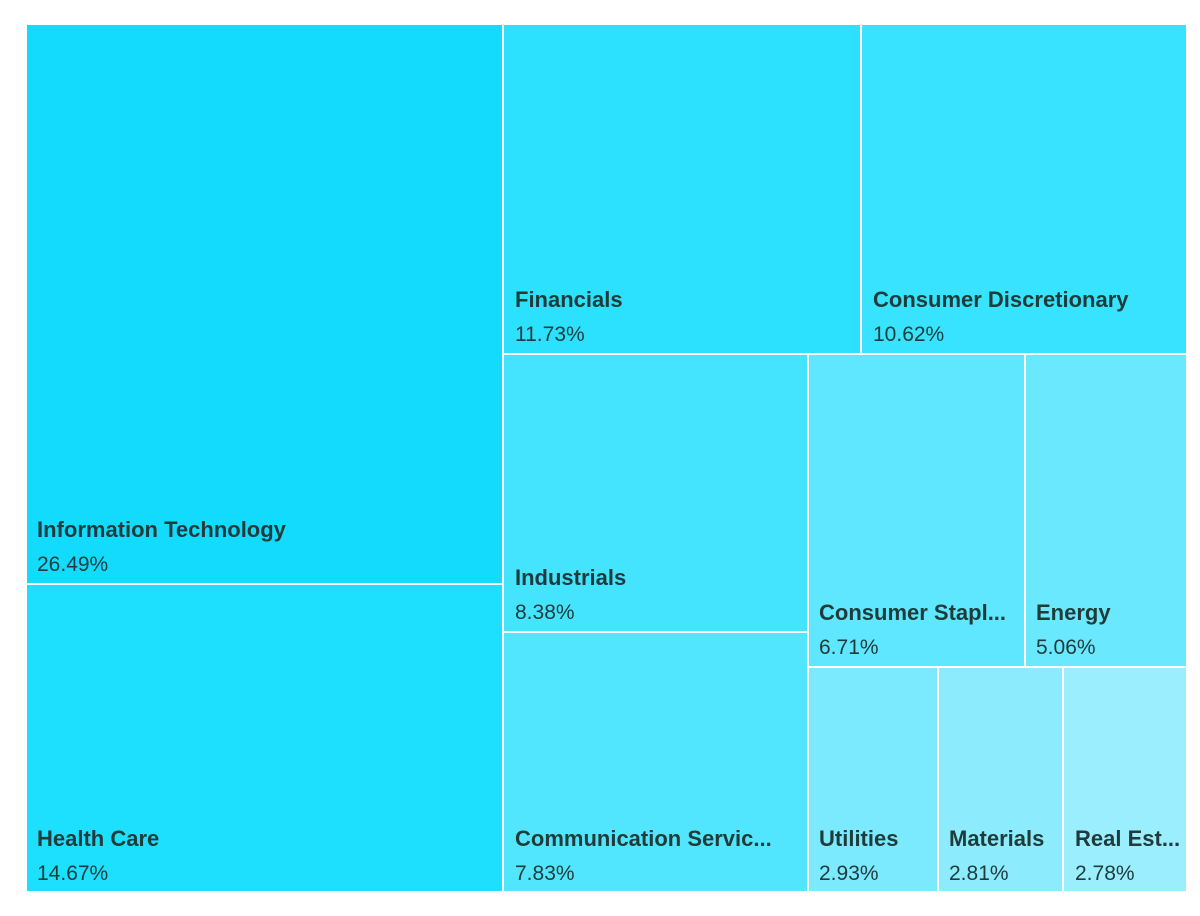 Image resolution: width=1200 pixels, height=916 pixels. I want to click on tile-value: 2.78%, so click(1105, 873).